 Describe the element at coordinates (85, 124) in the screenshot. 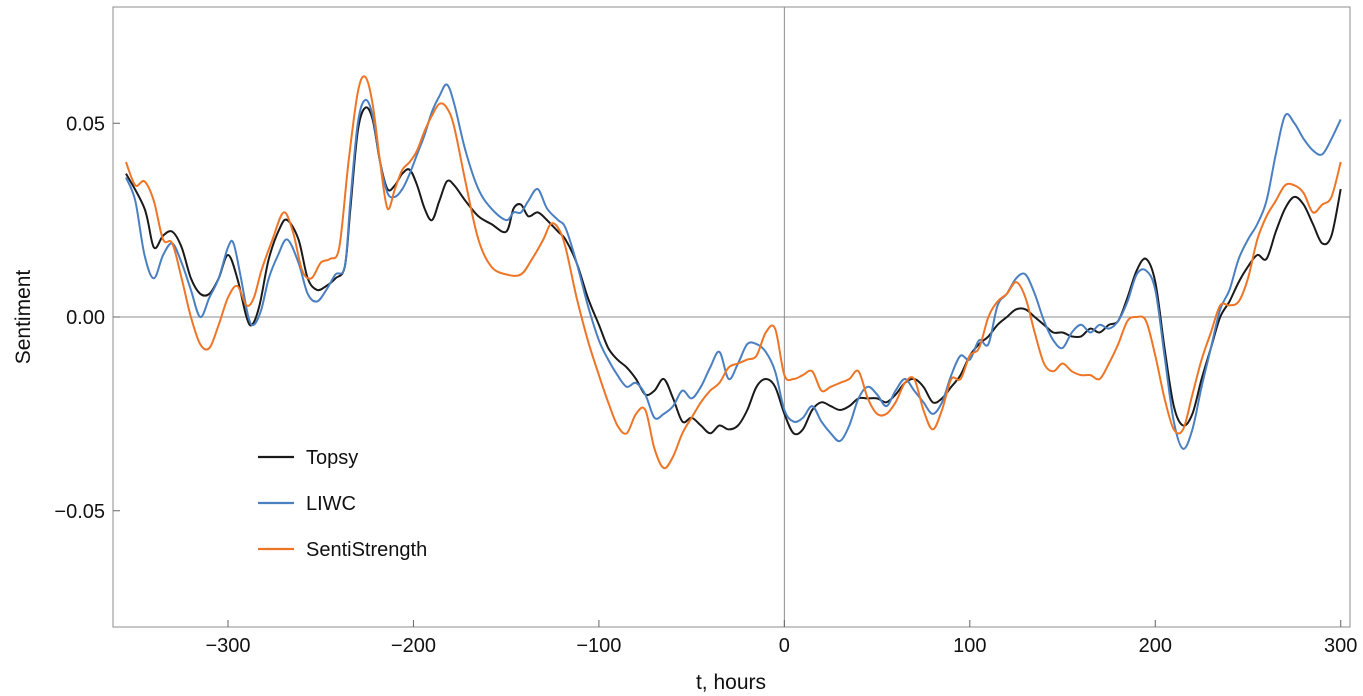

I see `y-tick-label-0-05: 0.05` at that location.